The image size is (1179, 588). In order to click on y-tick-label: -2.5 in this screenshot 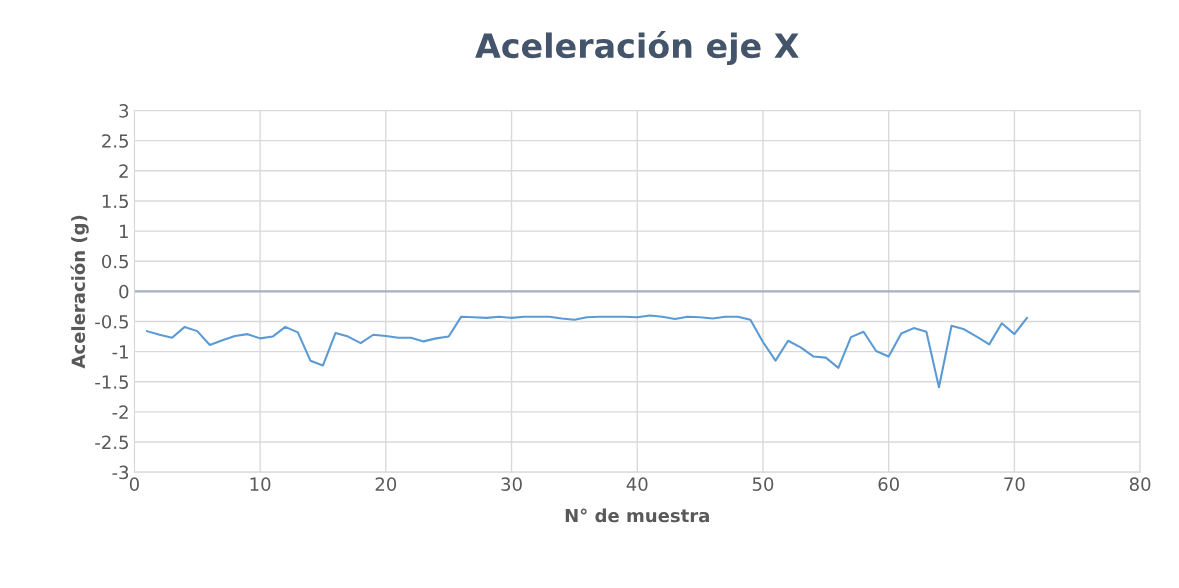, I will do `click(111, 442)`.